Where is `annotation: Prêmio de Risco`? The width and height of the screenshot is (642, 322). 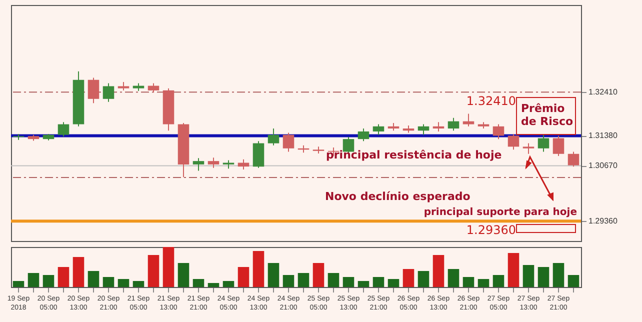
annotation: Prêmio de Risco is located at coordinates (547, 115).